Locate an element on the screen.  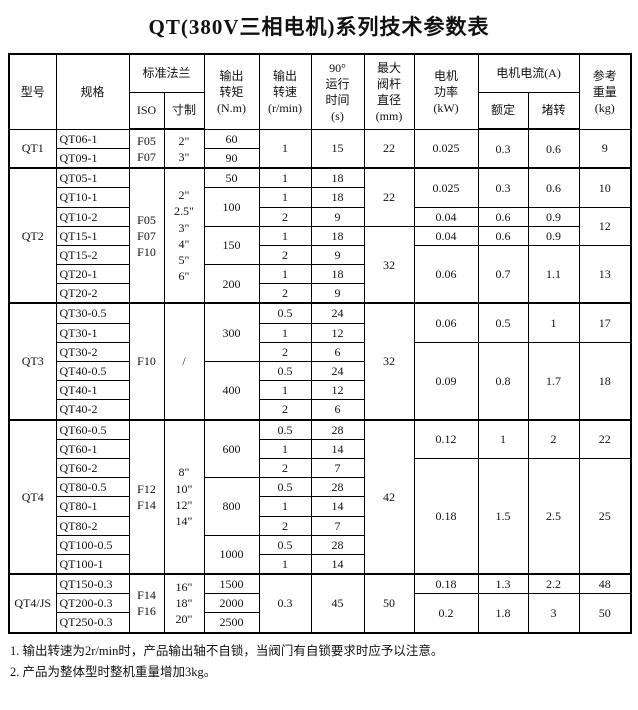
table-cell: QT80-1 is located at coordinates (92, 506).